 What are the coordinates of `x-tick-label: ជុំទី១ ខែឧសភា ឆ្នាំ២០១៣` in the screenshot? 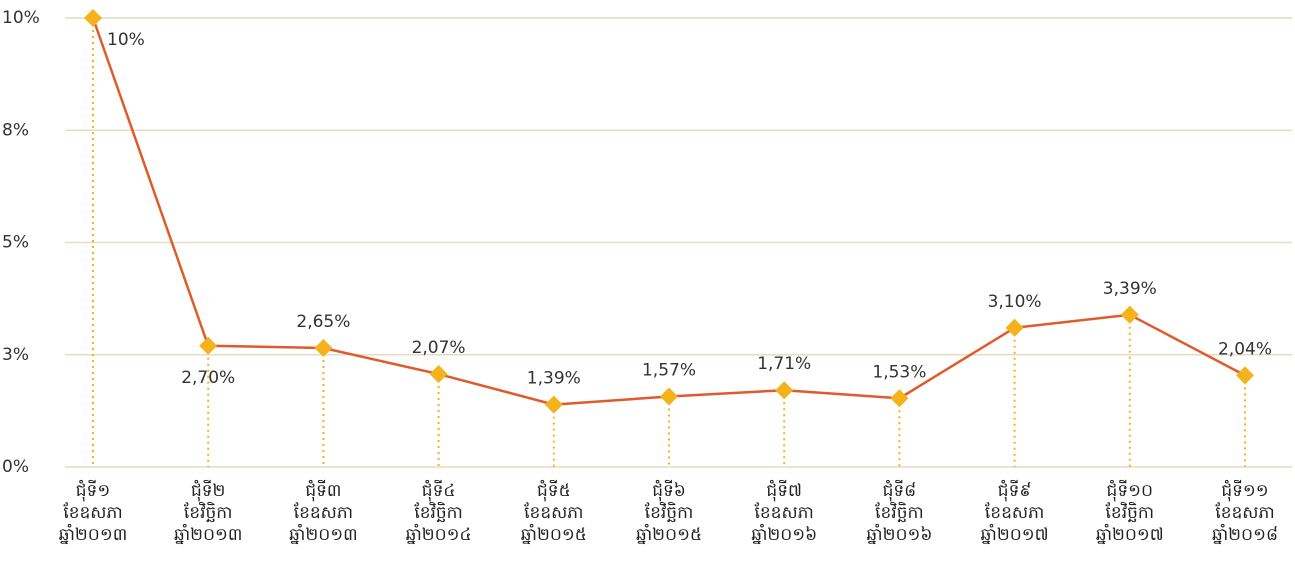 It's located at (93, 513).